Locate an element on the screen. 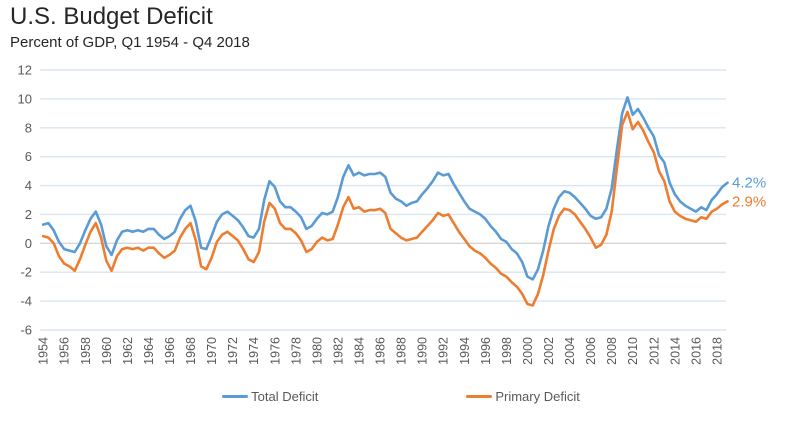 The image size is (802, 421). x-axis-tick-label: 2000 is located at coordinates (528, 351).